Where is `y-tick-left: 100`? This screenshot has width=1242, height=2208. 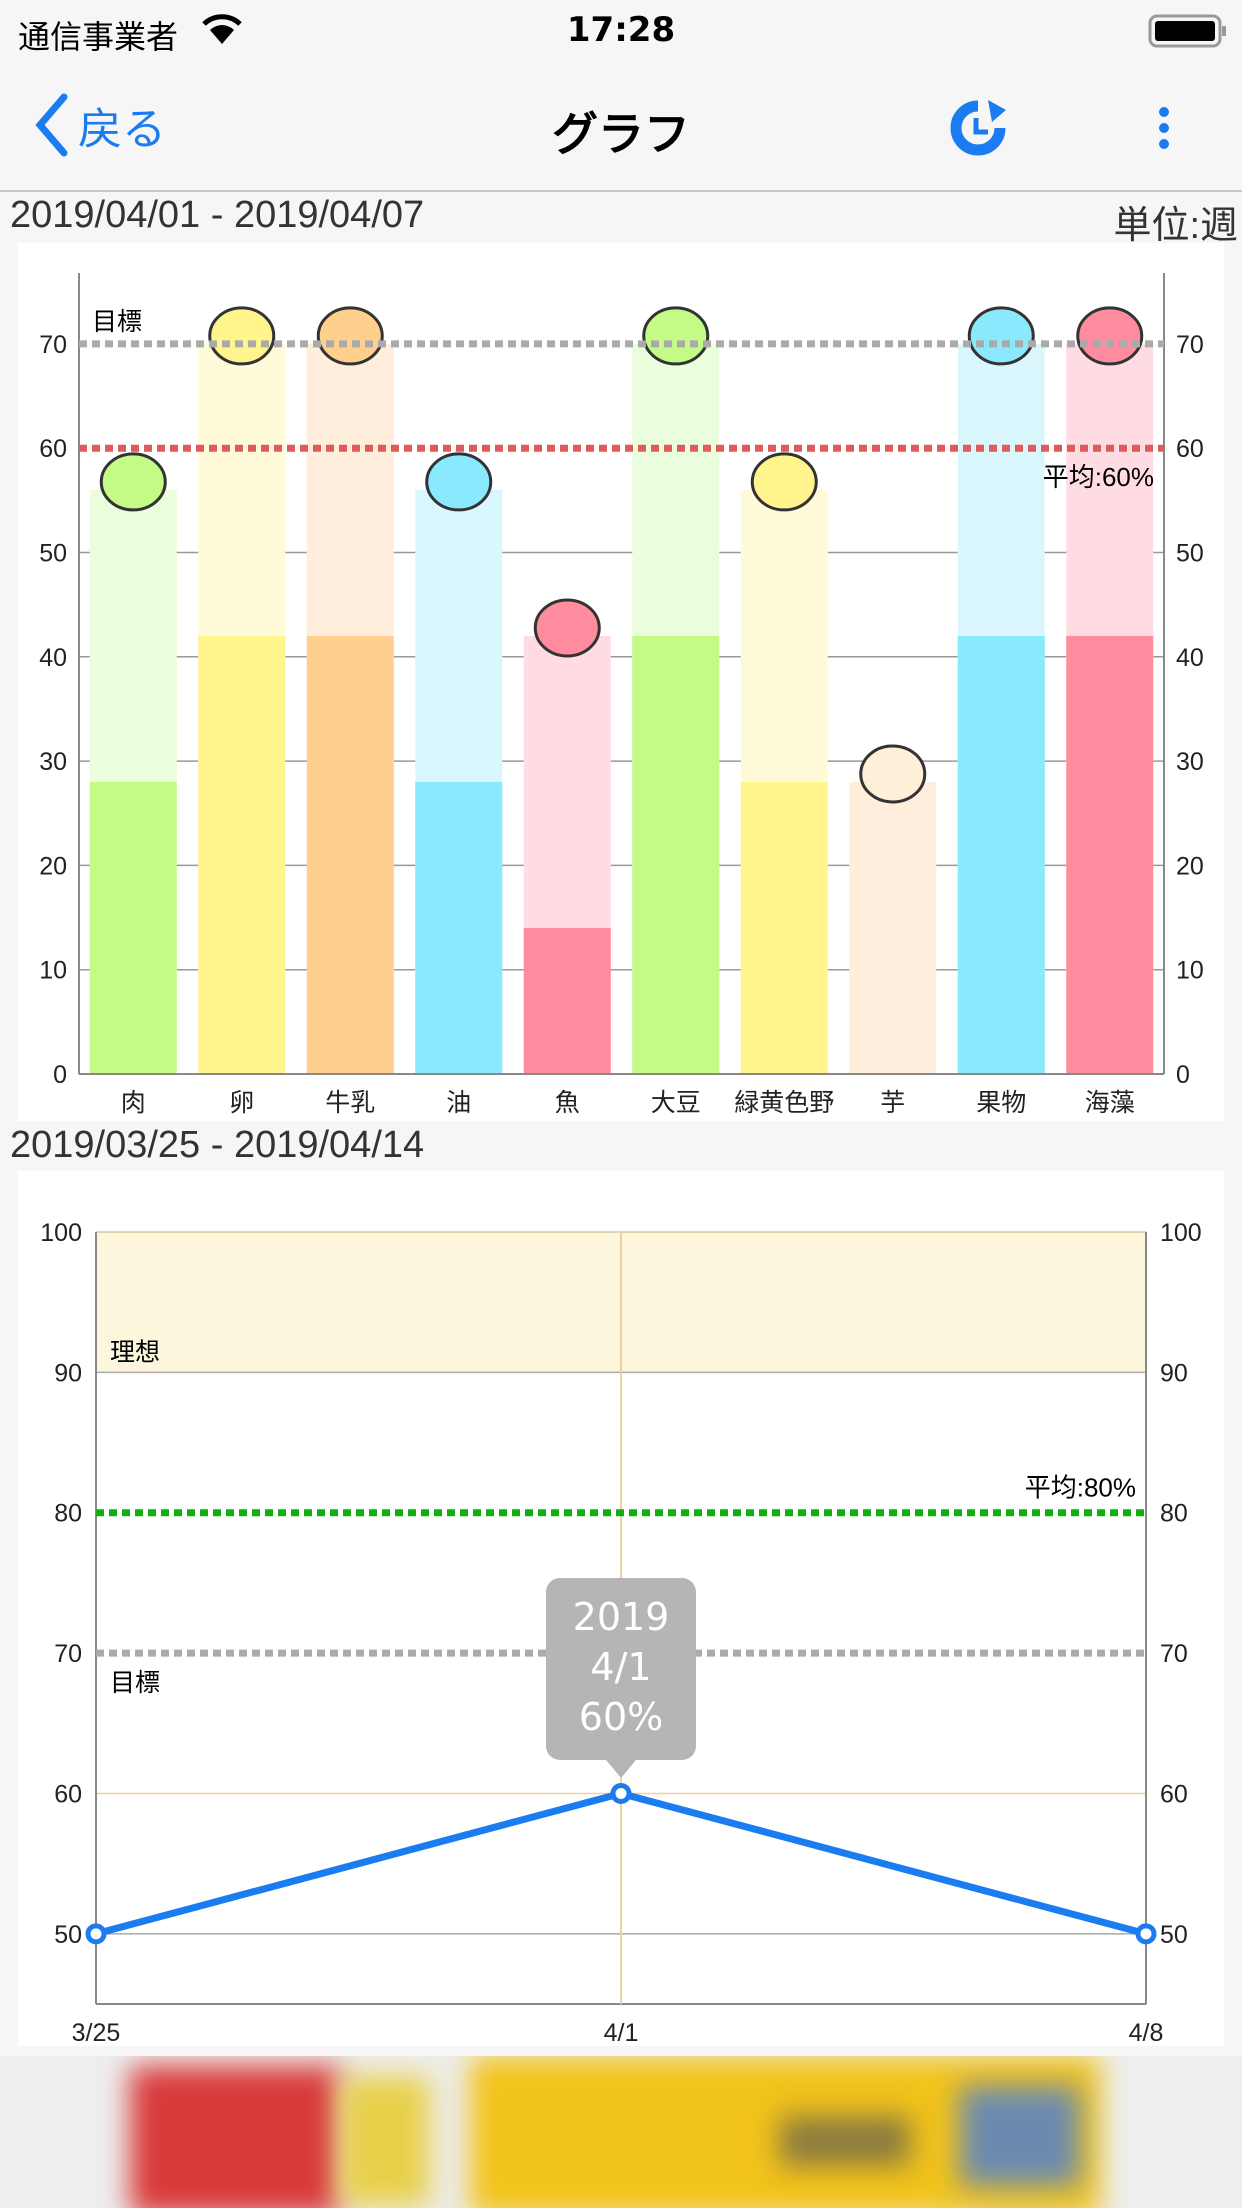
y-tick-left: 100 is located at coordinates (61, 1233).